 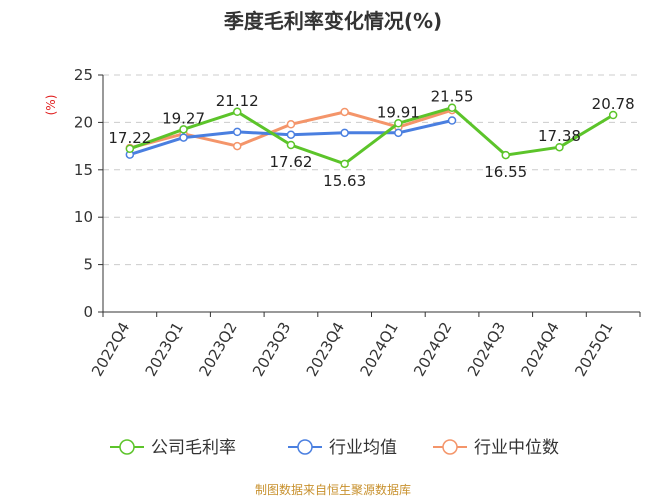 I want to click on legend-item-industry_avg: 行业均值, so click(x=342, y=448).